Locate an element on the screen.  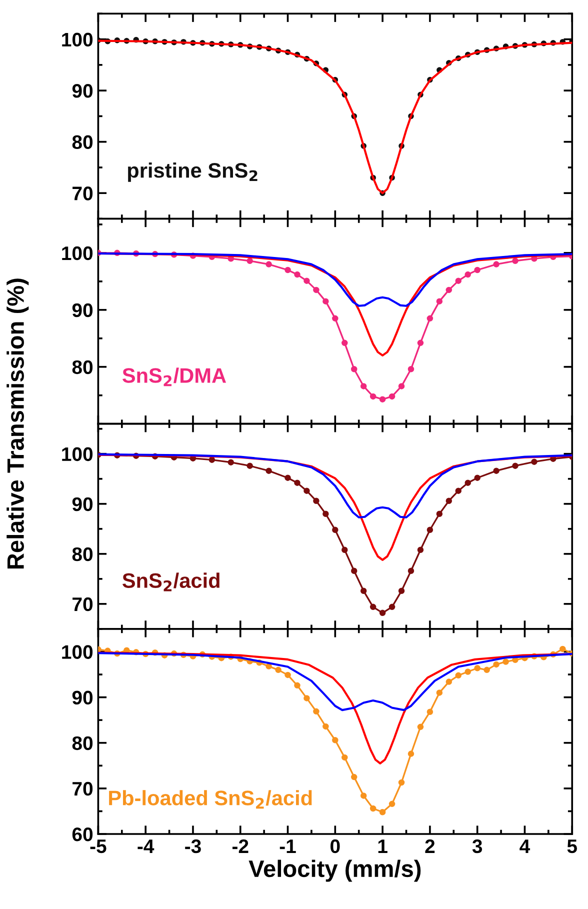
text: SnS$_{2}$/DMA is located at coordinates (174, 377).